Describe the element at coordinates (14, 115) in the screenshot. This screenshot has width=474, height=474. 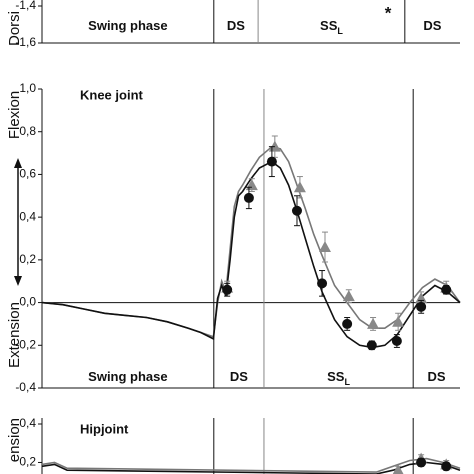
I see `y-axis-label: Flexion` at that location.